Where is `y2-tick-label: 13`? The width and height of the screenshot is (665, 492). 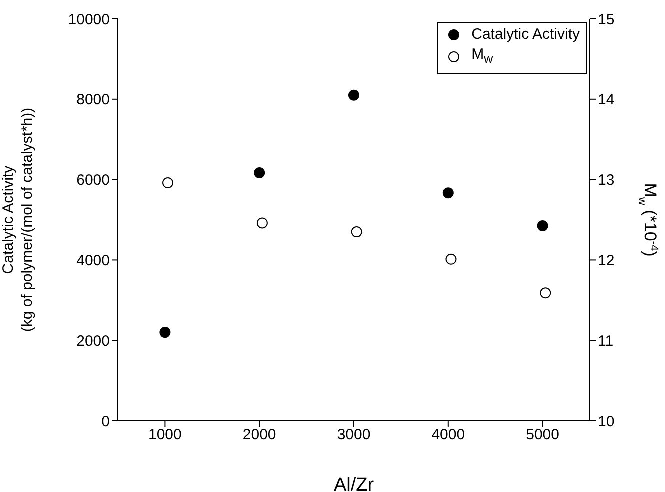 y2-tick-label: 13 is located at coordinates (606, 181).